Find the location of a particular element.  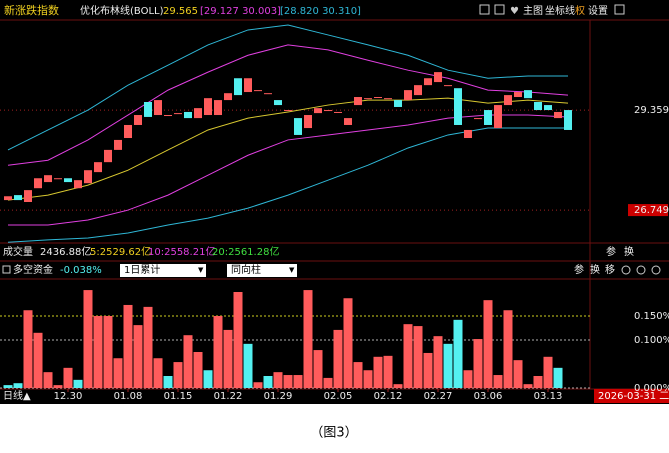

date: 2026-03-31 二 is located at coordinates (633, 396).